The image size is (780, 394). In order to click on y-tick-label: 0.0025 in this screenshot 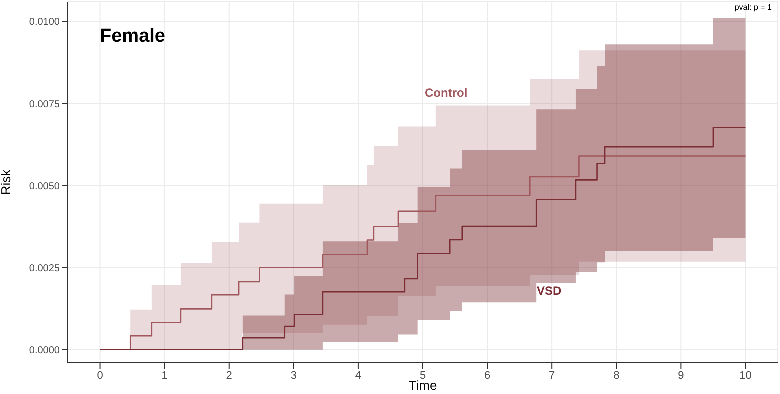, I will do `click(44, 268)`.